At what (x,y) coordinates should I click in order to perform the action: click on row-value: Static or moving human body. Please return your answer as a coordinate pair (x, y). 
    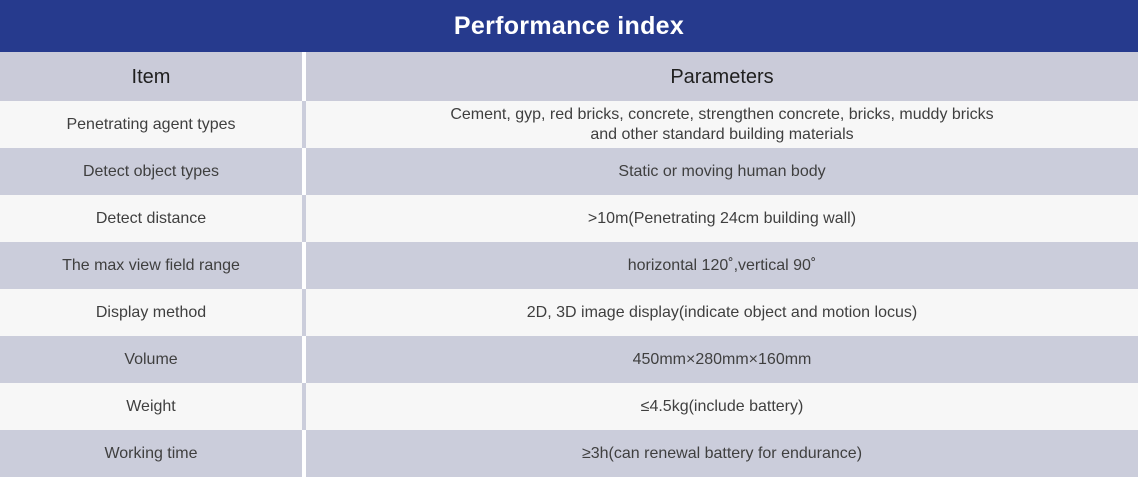
    Looking at the image, I should click on (720, 171).